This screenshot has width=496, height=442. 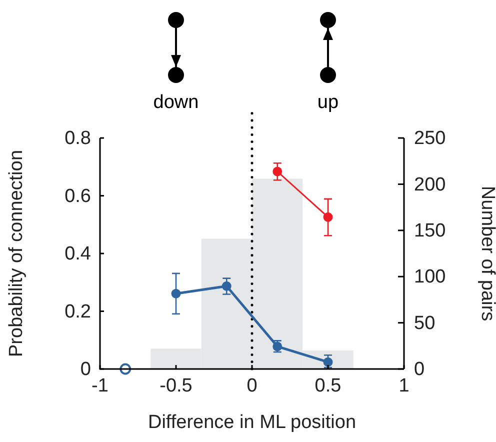 What do you see at coordinates (425, 323) in the screenshot?
I see `y2-tick-label: 50` at bounding box center [425, 323].